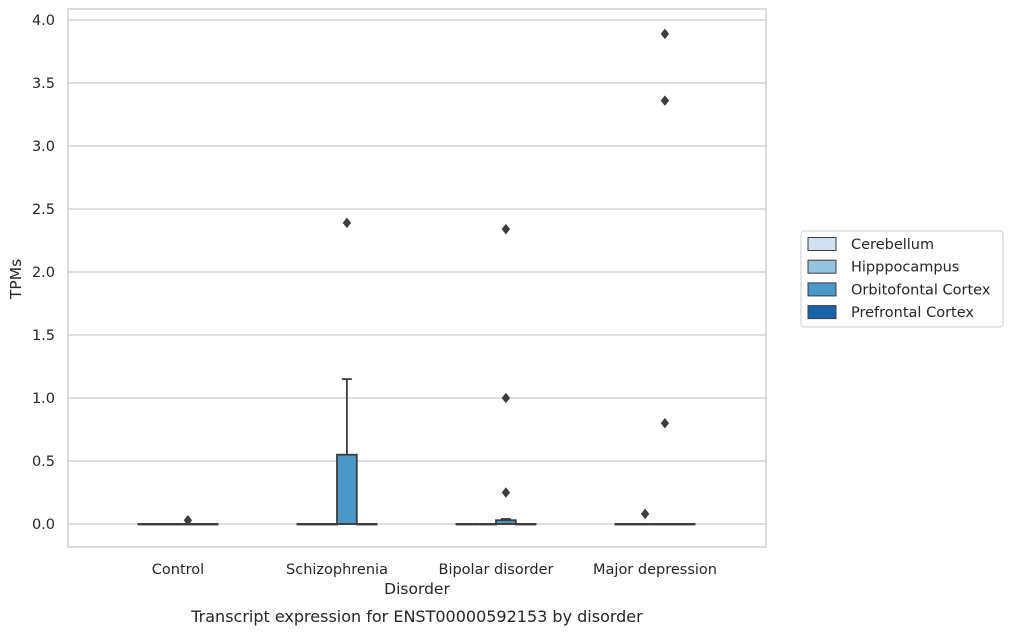  Describe the element at coordinates (43, 147) in the screenshot. I see `y-tick-label: 3.0` at that location.